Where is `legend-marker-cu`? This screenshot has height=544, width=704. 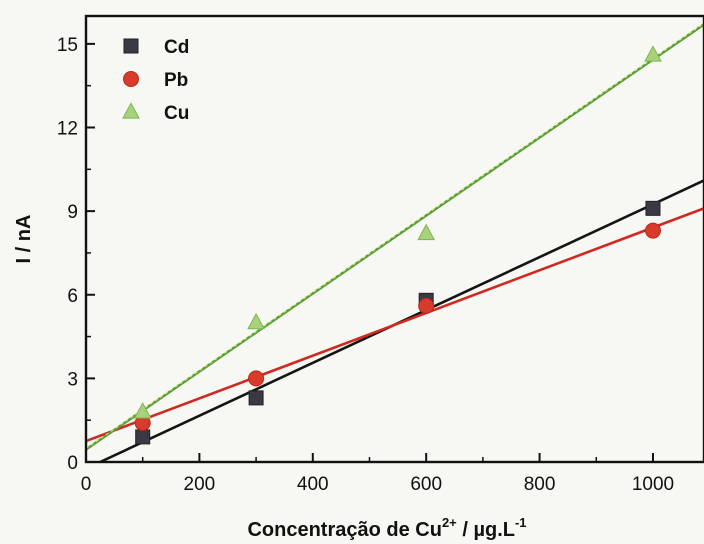
legend-marker-cu is located at coordinates (131, 110).